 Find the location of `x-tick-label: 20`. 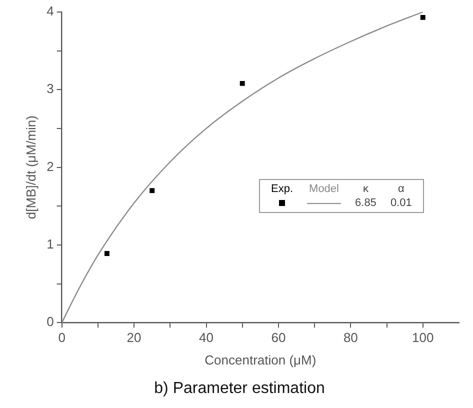

x-tick-label: 20 is located at coordinates (134, 337).